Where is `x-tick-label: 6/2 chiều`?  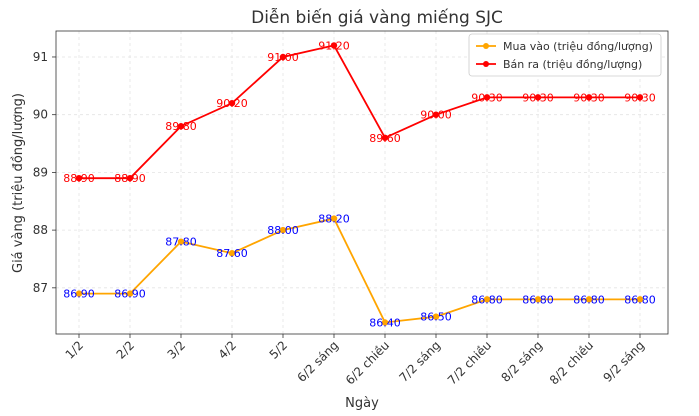
x-tick-label: 6/2 chiều is located at coordinates (367, 362).